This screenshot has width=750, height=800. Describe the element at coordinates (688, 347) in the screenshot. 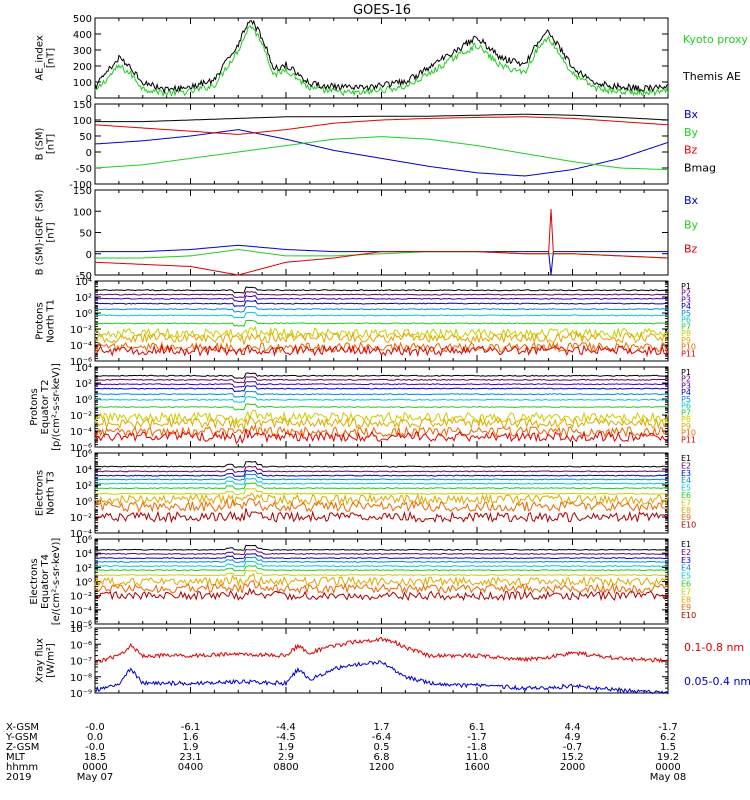

I see `legend-entry: P10` at that location.